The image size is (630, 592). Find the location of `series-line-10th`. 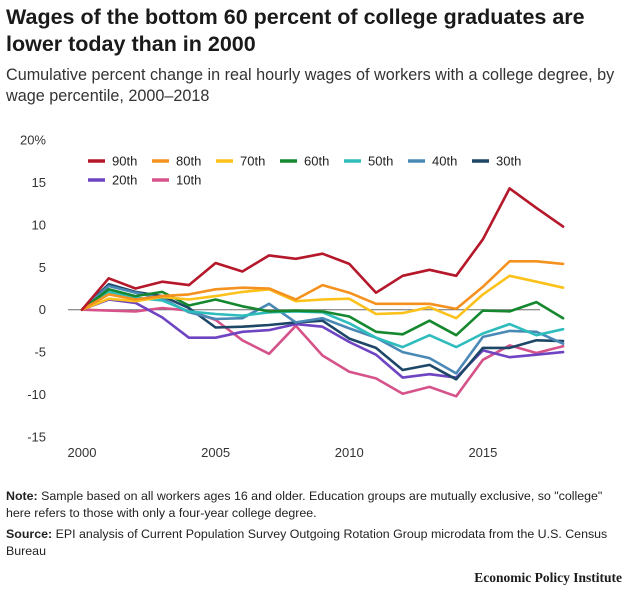

series-line-10th is located at coordinates (322, 352).